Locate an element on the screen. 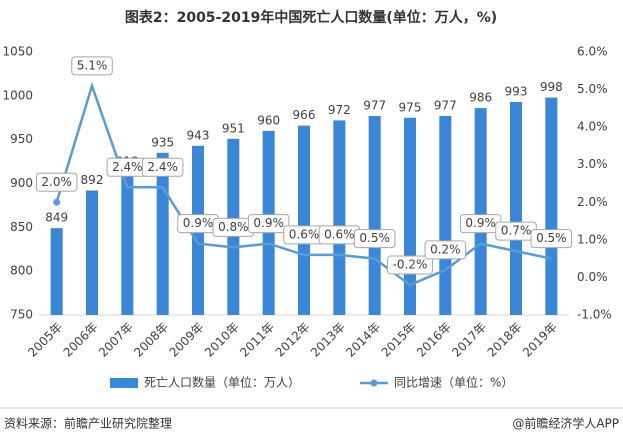 The image size is (623, 443). bar-value-label: 993 is located at coordinates (516, 91).